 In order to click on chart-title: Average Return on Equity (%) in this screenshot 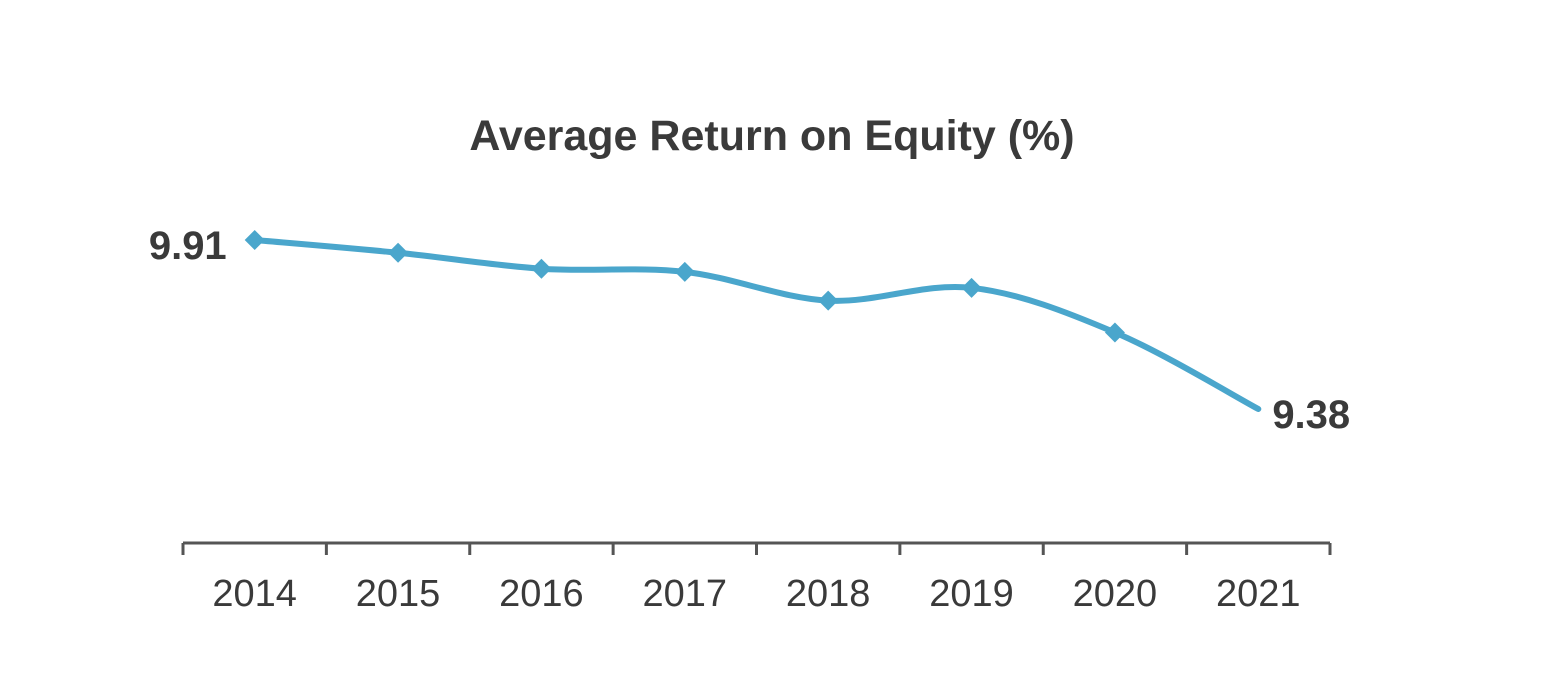, I will do `click(771, 136)`.